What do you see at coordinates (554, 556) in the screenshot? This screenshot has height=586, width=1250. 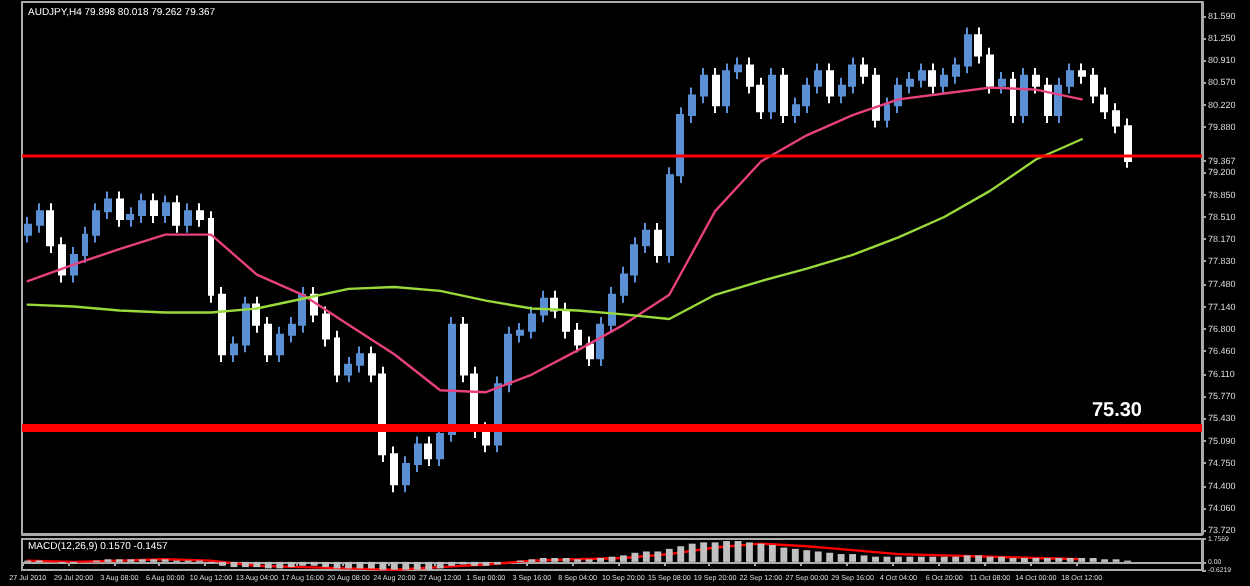 I see `line-series` at bounding box center [554, 556].